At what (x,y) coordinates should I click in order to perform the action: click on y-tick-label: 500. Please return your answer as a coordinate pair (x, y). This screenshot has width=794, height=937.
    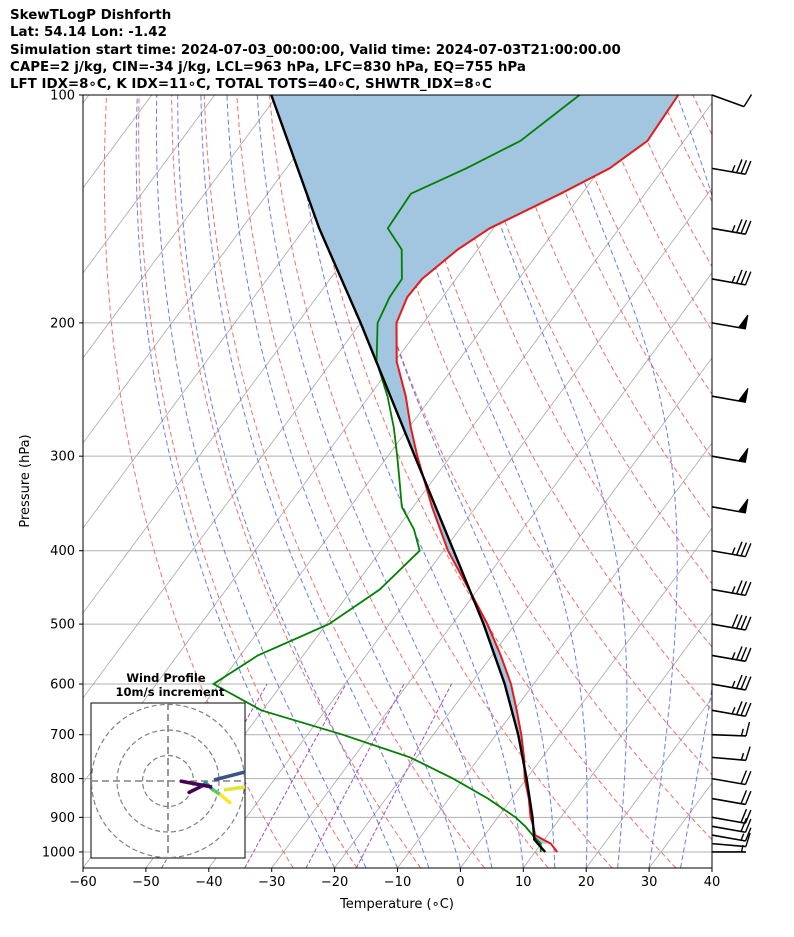
    Looking at the image, I should click on (62, 625).